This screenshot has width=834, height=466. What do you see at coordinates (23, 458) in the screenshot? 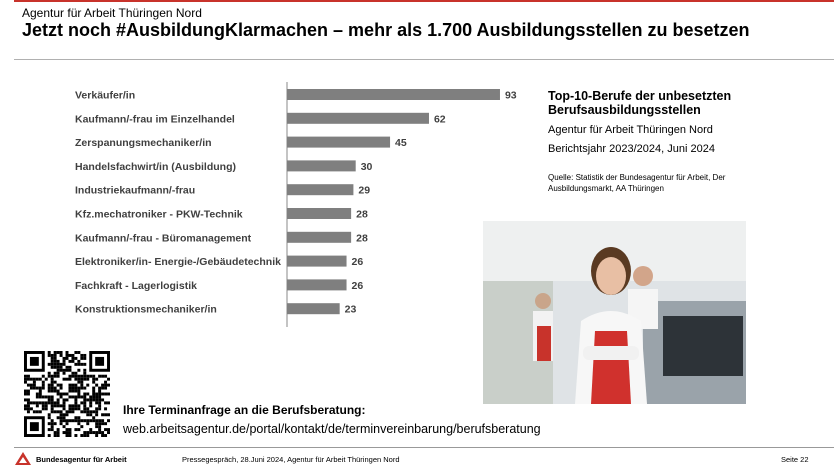
I see `ba-logo-icon` at bounding box center [23, 458].